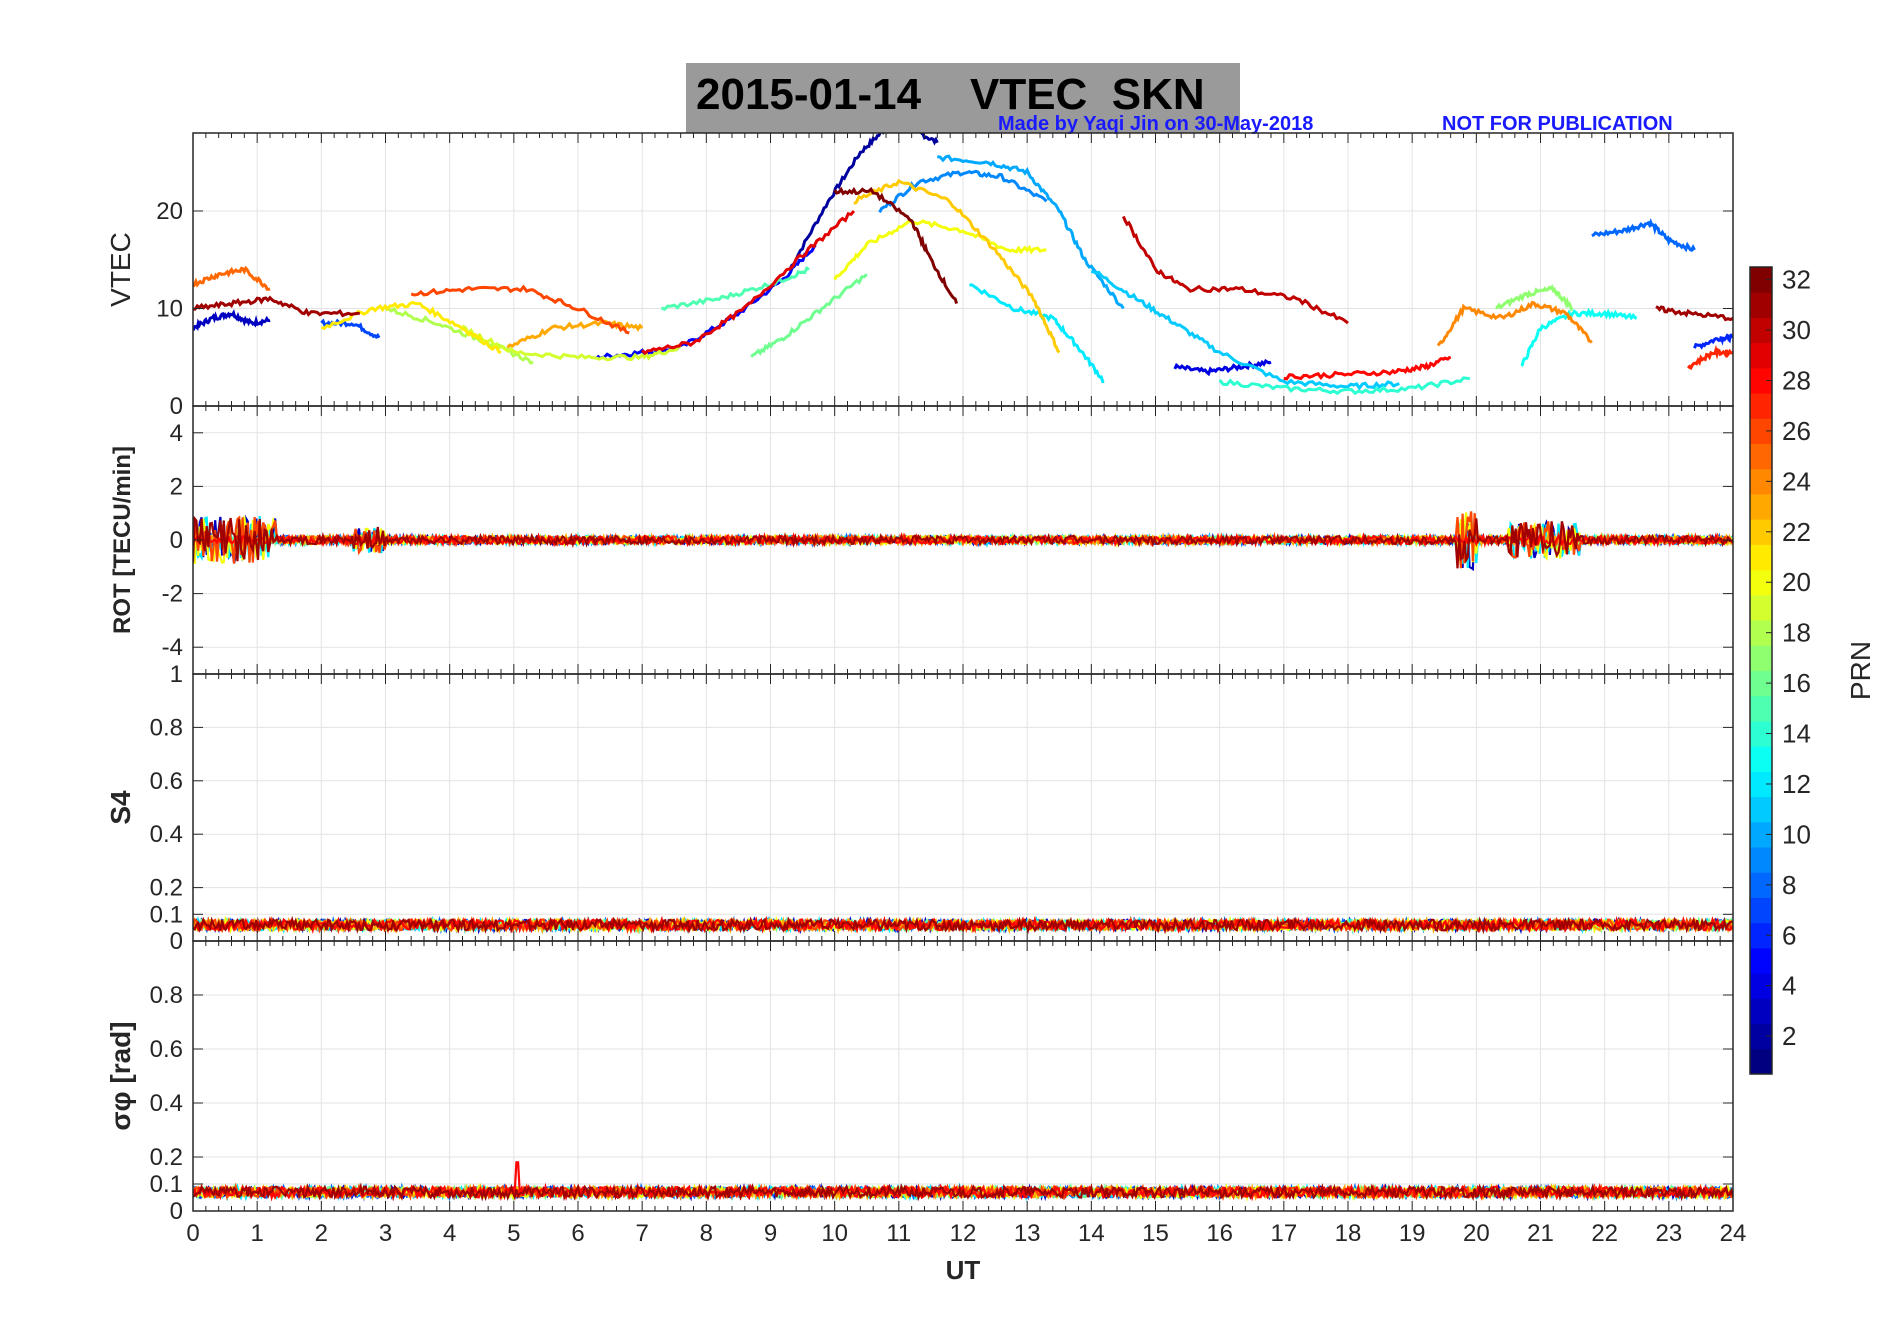 The width and height of the screenshot is (1902, 1330). What do you see at coordinates (449, 1233) in the screenshot?
I see `x-tick-label: 4` at bounding box center [449, 1233].